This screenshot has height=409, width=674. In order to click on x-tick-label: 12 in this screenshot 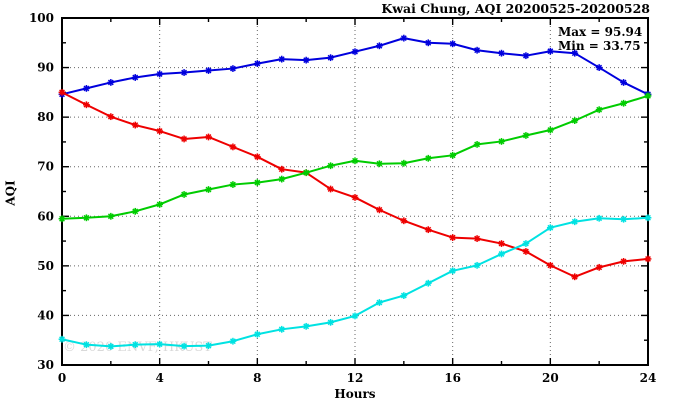, I will do `click(355, 378)`.